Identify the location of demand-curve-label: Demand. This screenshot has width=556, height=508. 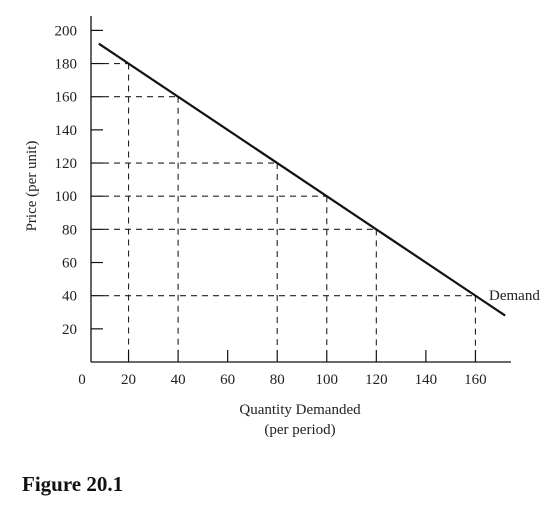
(514, 296).